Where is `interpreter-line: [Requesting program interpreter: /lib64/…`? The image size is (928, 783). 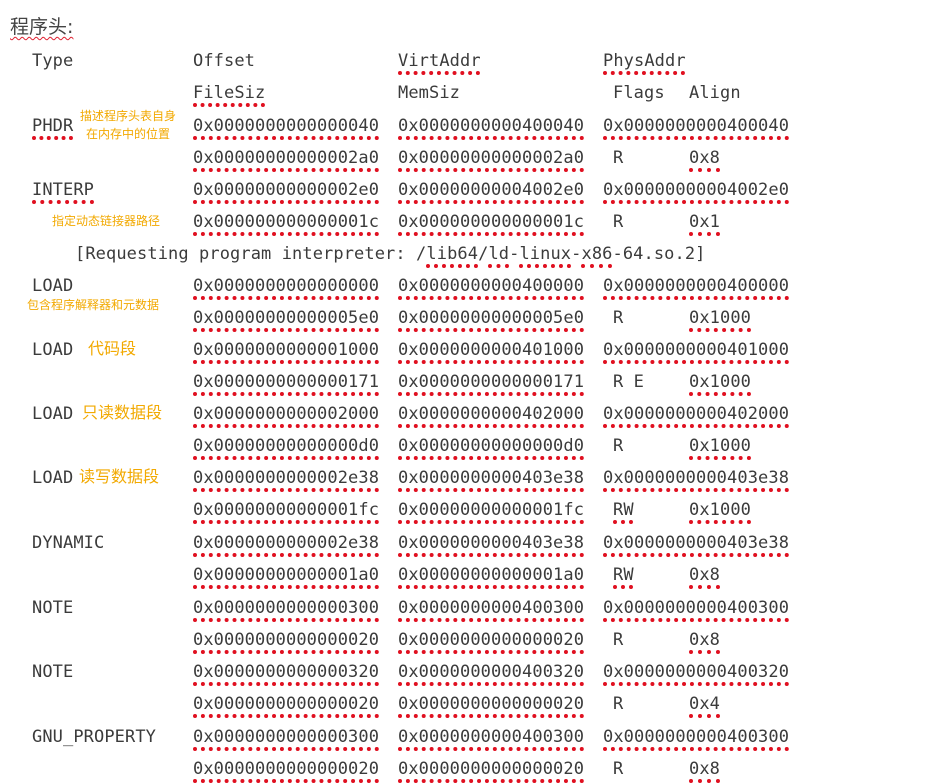 interpreter-line: [Requesting program interpreter: /lib64/… is located at coordinates (390, 254).